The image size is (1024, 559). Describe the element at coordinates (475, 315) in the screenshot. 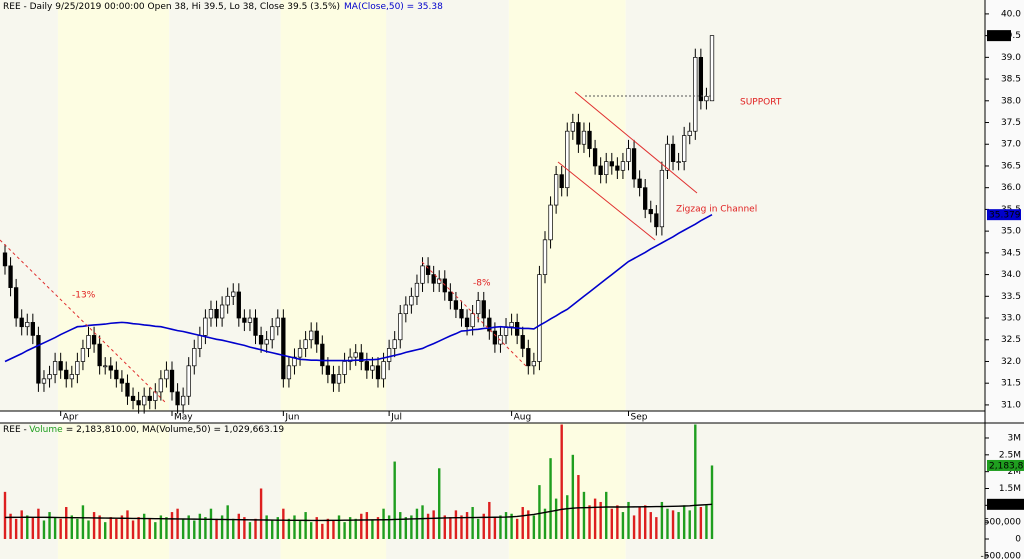

I see `trend-line` at that location.